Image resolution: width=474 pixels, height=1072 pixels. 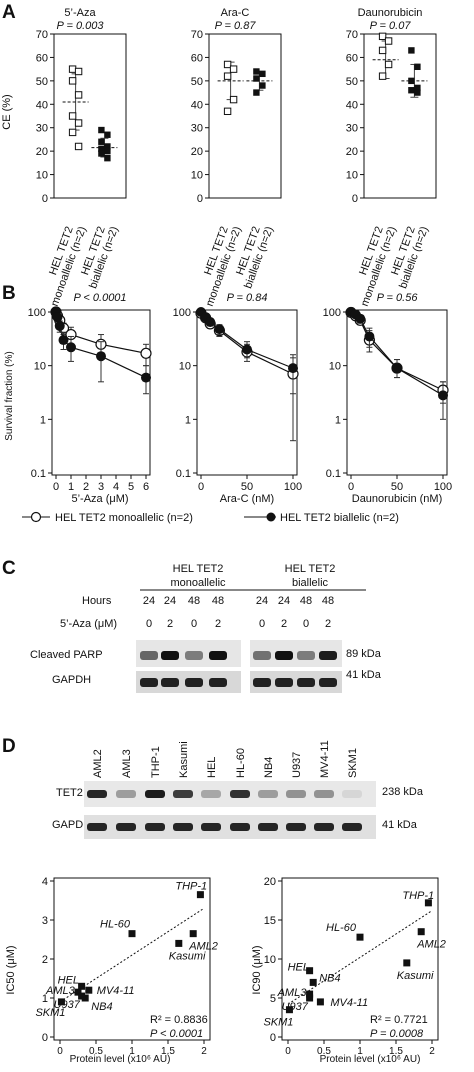 I want to click on c-group1-line2: monoallelic, so click(x=198, y=583).